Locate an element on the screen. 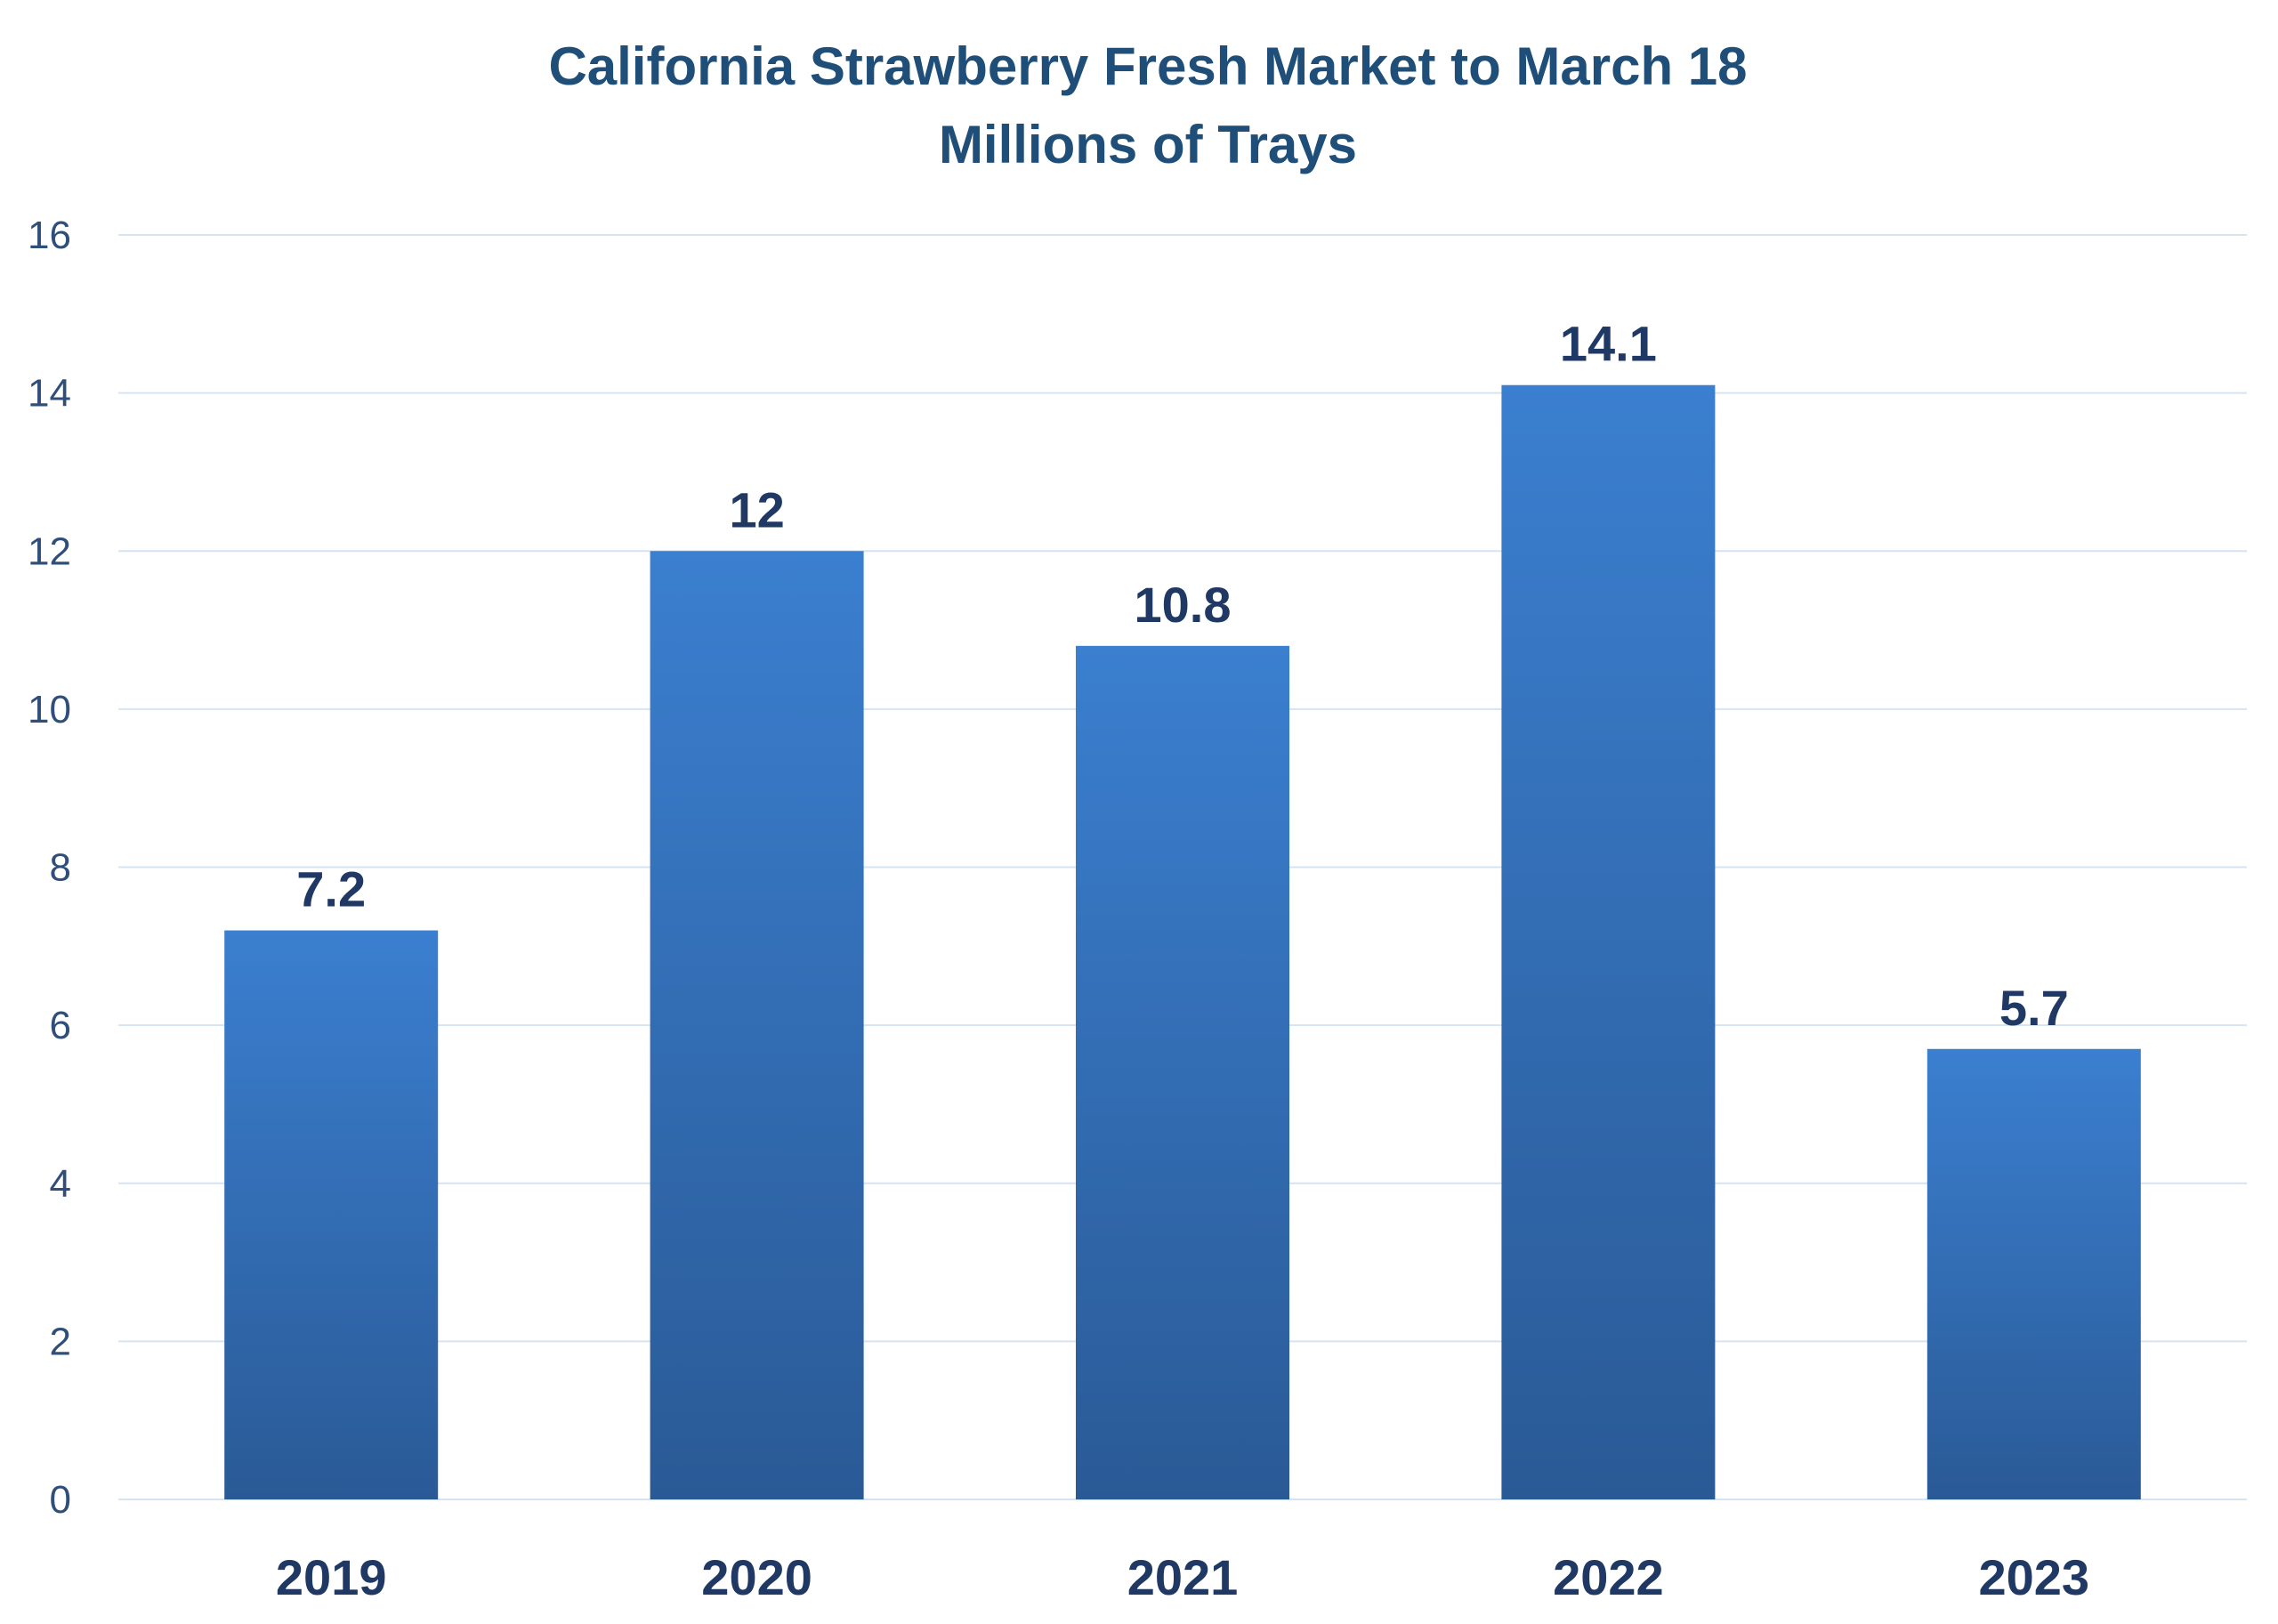  y-tick-label: 0 is located at coordinates (60, 1500).